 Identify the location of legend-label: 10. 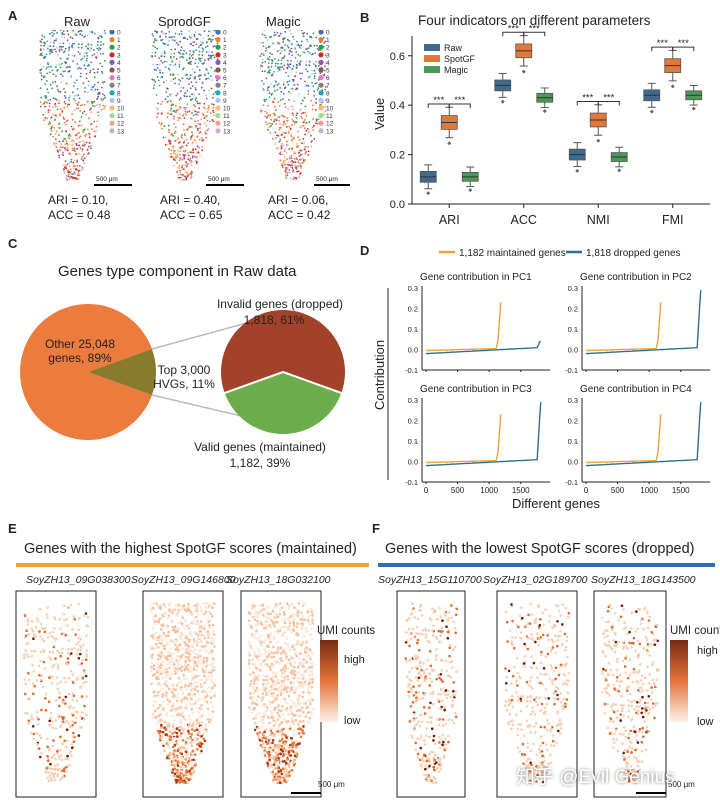
(330, 109).